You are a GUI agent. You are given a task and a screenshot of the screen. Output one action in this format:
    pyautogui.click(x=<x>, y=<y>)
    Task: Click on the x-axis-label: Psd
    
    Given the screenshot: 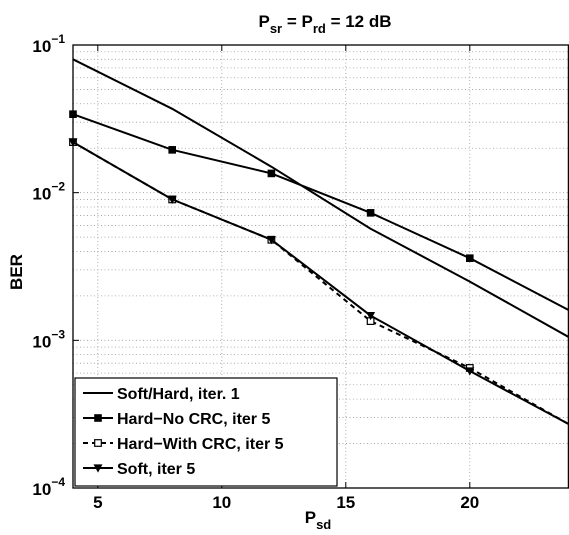 What is the action you would take?
    pyautogui.click(x=318, y=520)
    